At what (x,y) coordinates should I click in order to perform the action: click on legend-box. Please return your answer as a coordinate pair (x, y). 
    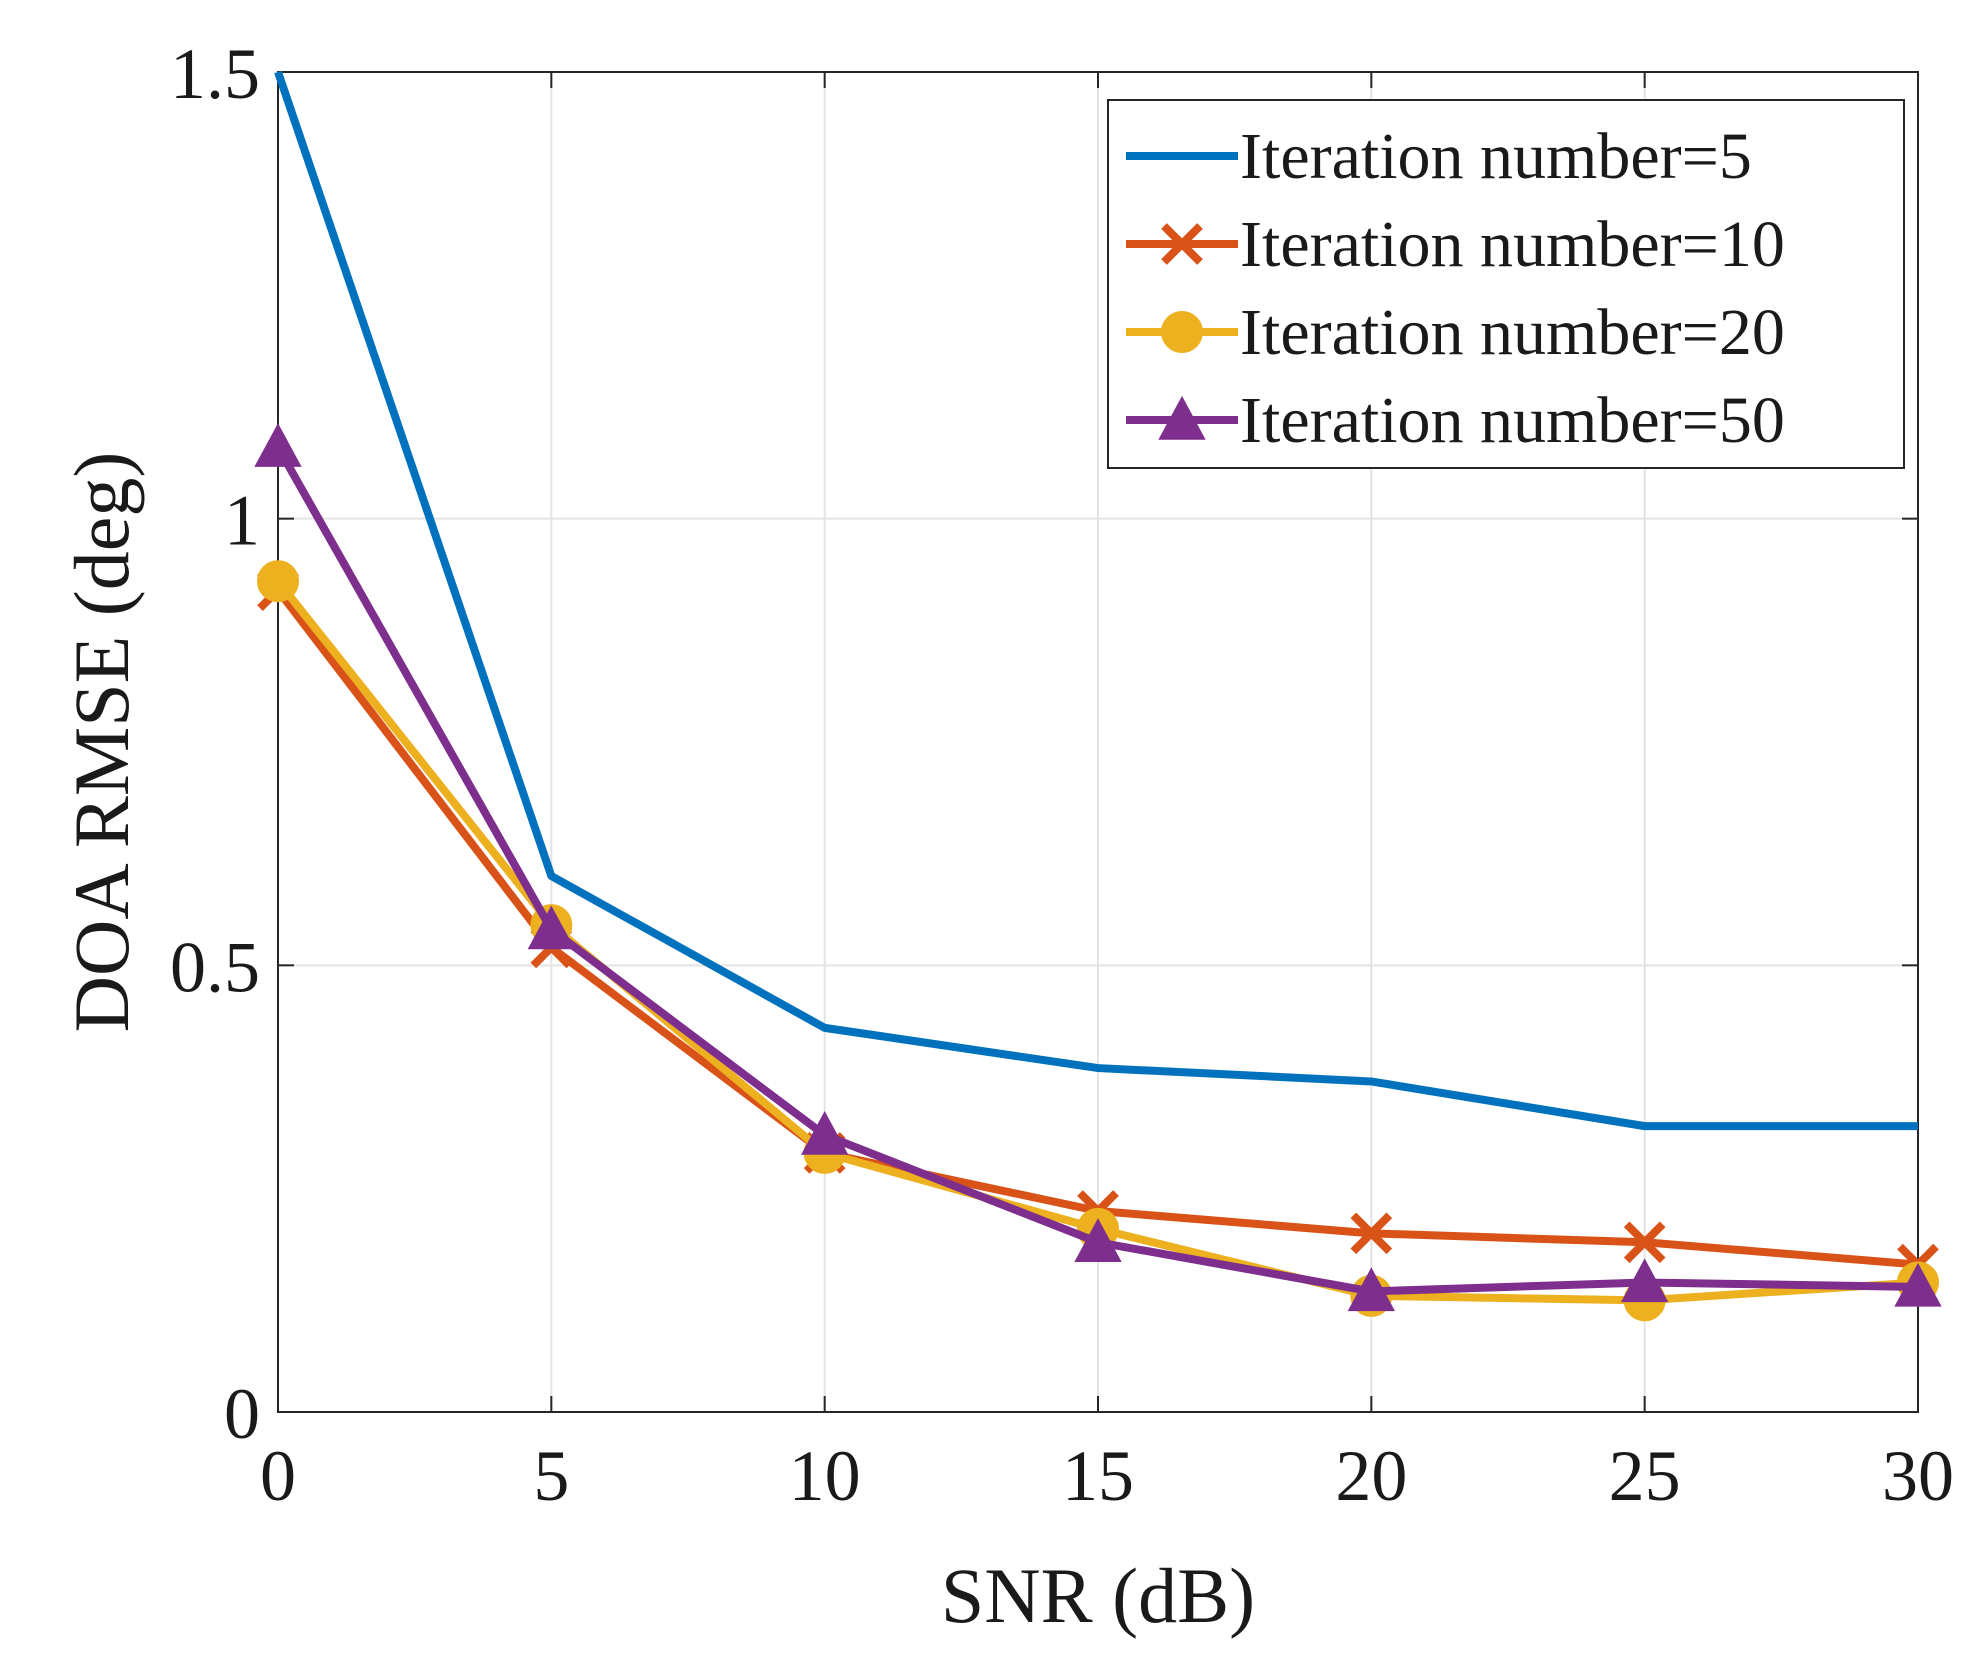
    Looking at the image, I should click on (1506, 284).